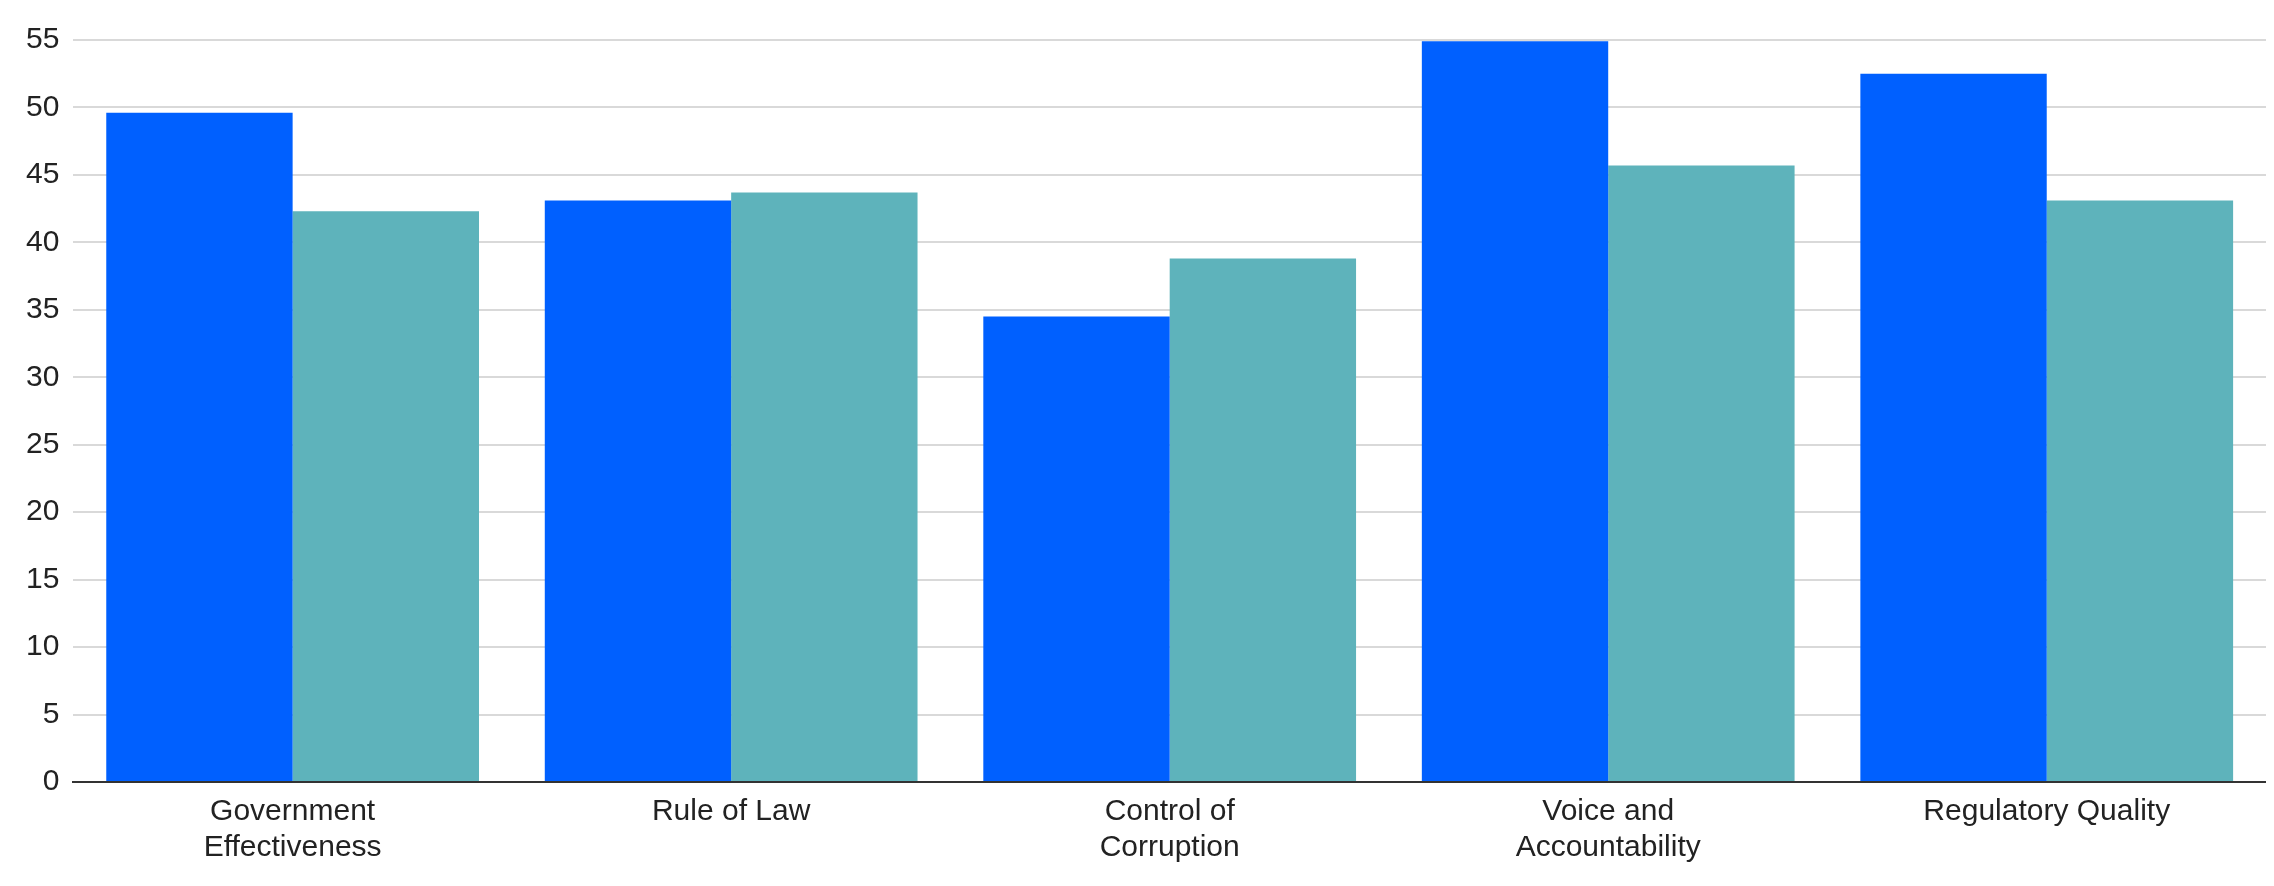 The image size is (2274, 886). I want to click on y-tick-label: 40, so click(42, 240).